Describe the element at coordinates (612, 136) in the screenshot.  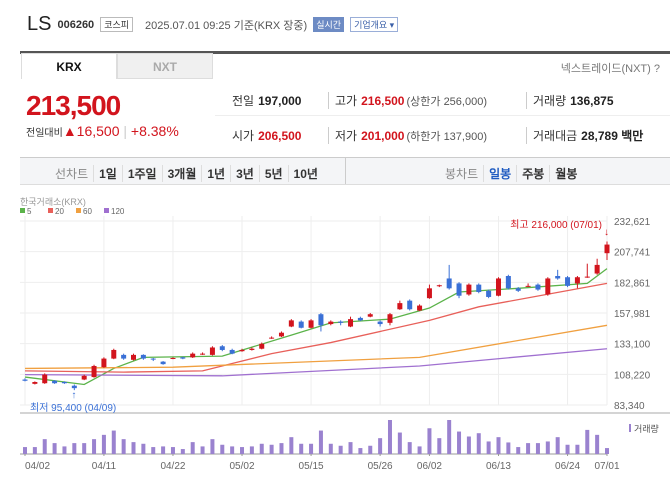
I see `value: 28,789 백만` at that location.